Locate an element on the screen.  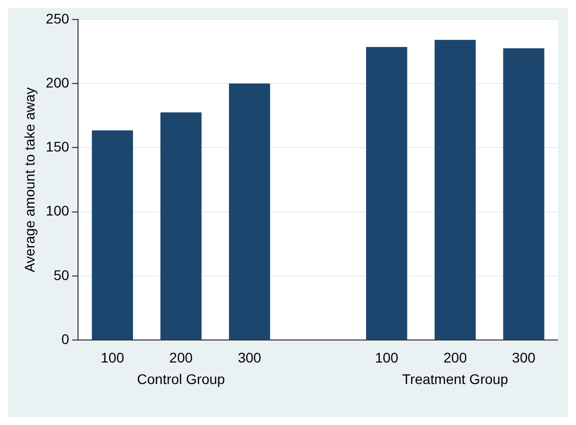
text: Treatment Group is located at coordinates (455, 379).